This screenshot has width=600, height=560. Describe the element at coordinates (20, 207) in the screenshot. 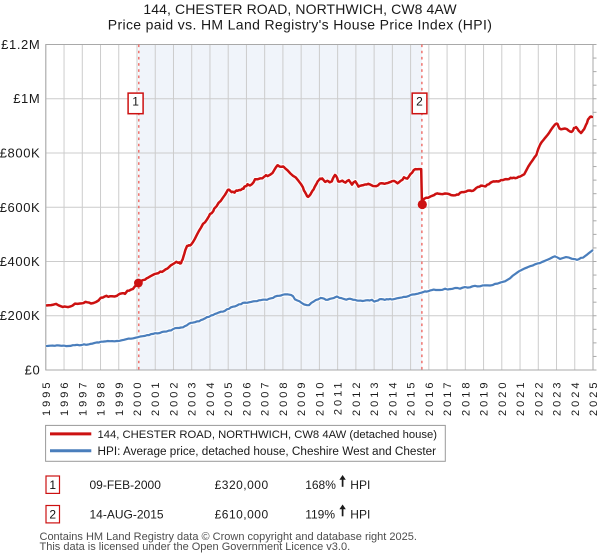

I see `svg-text: £600K` at that location.